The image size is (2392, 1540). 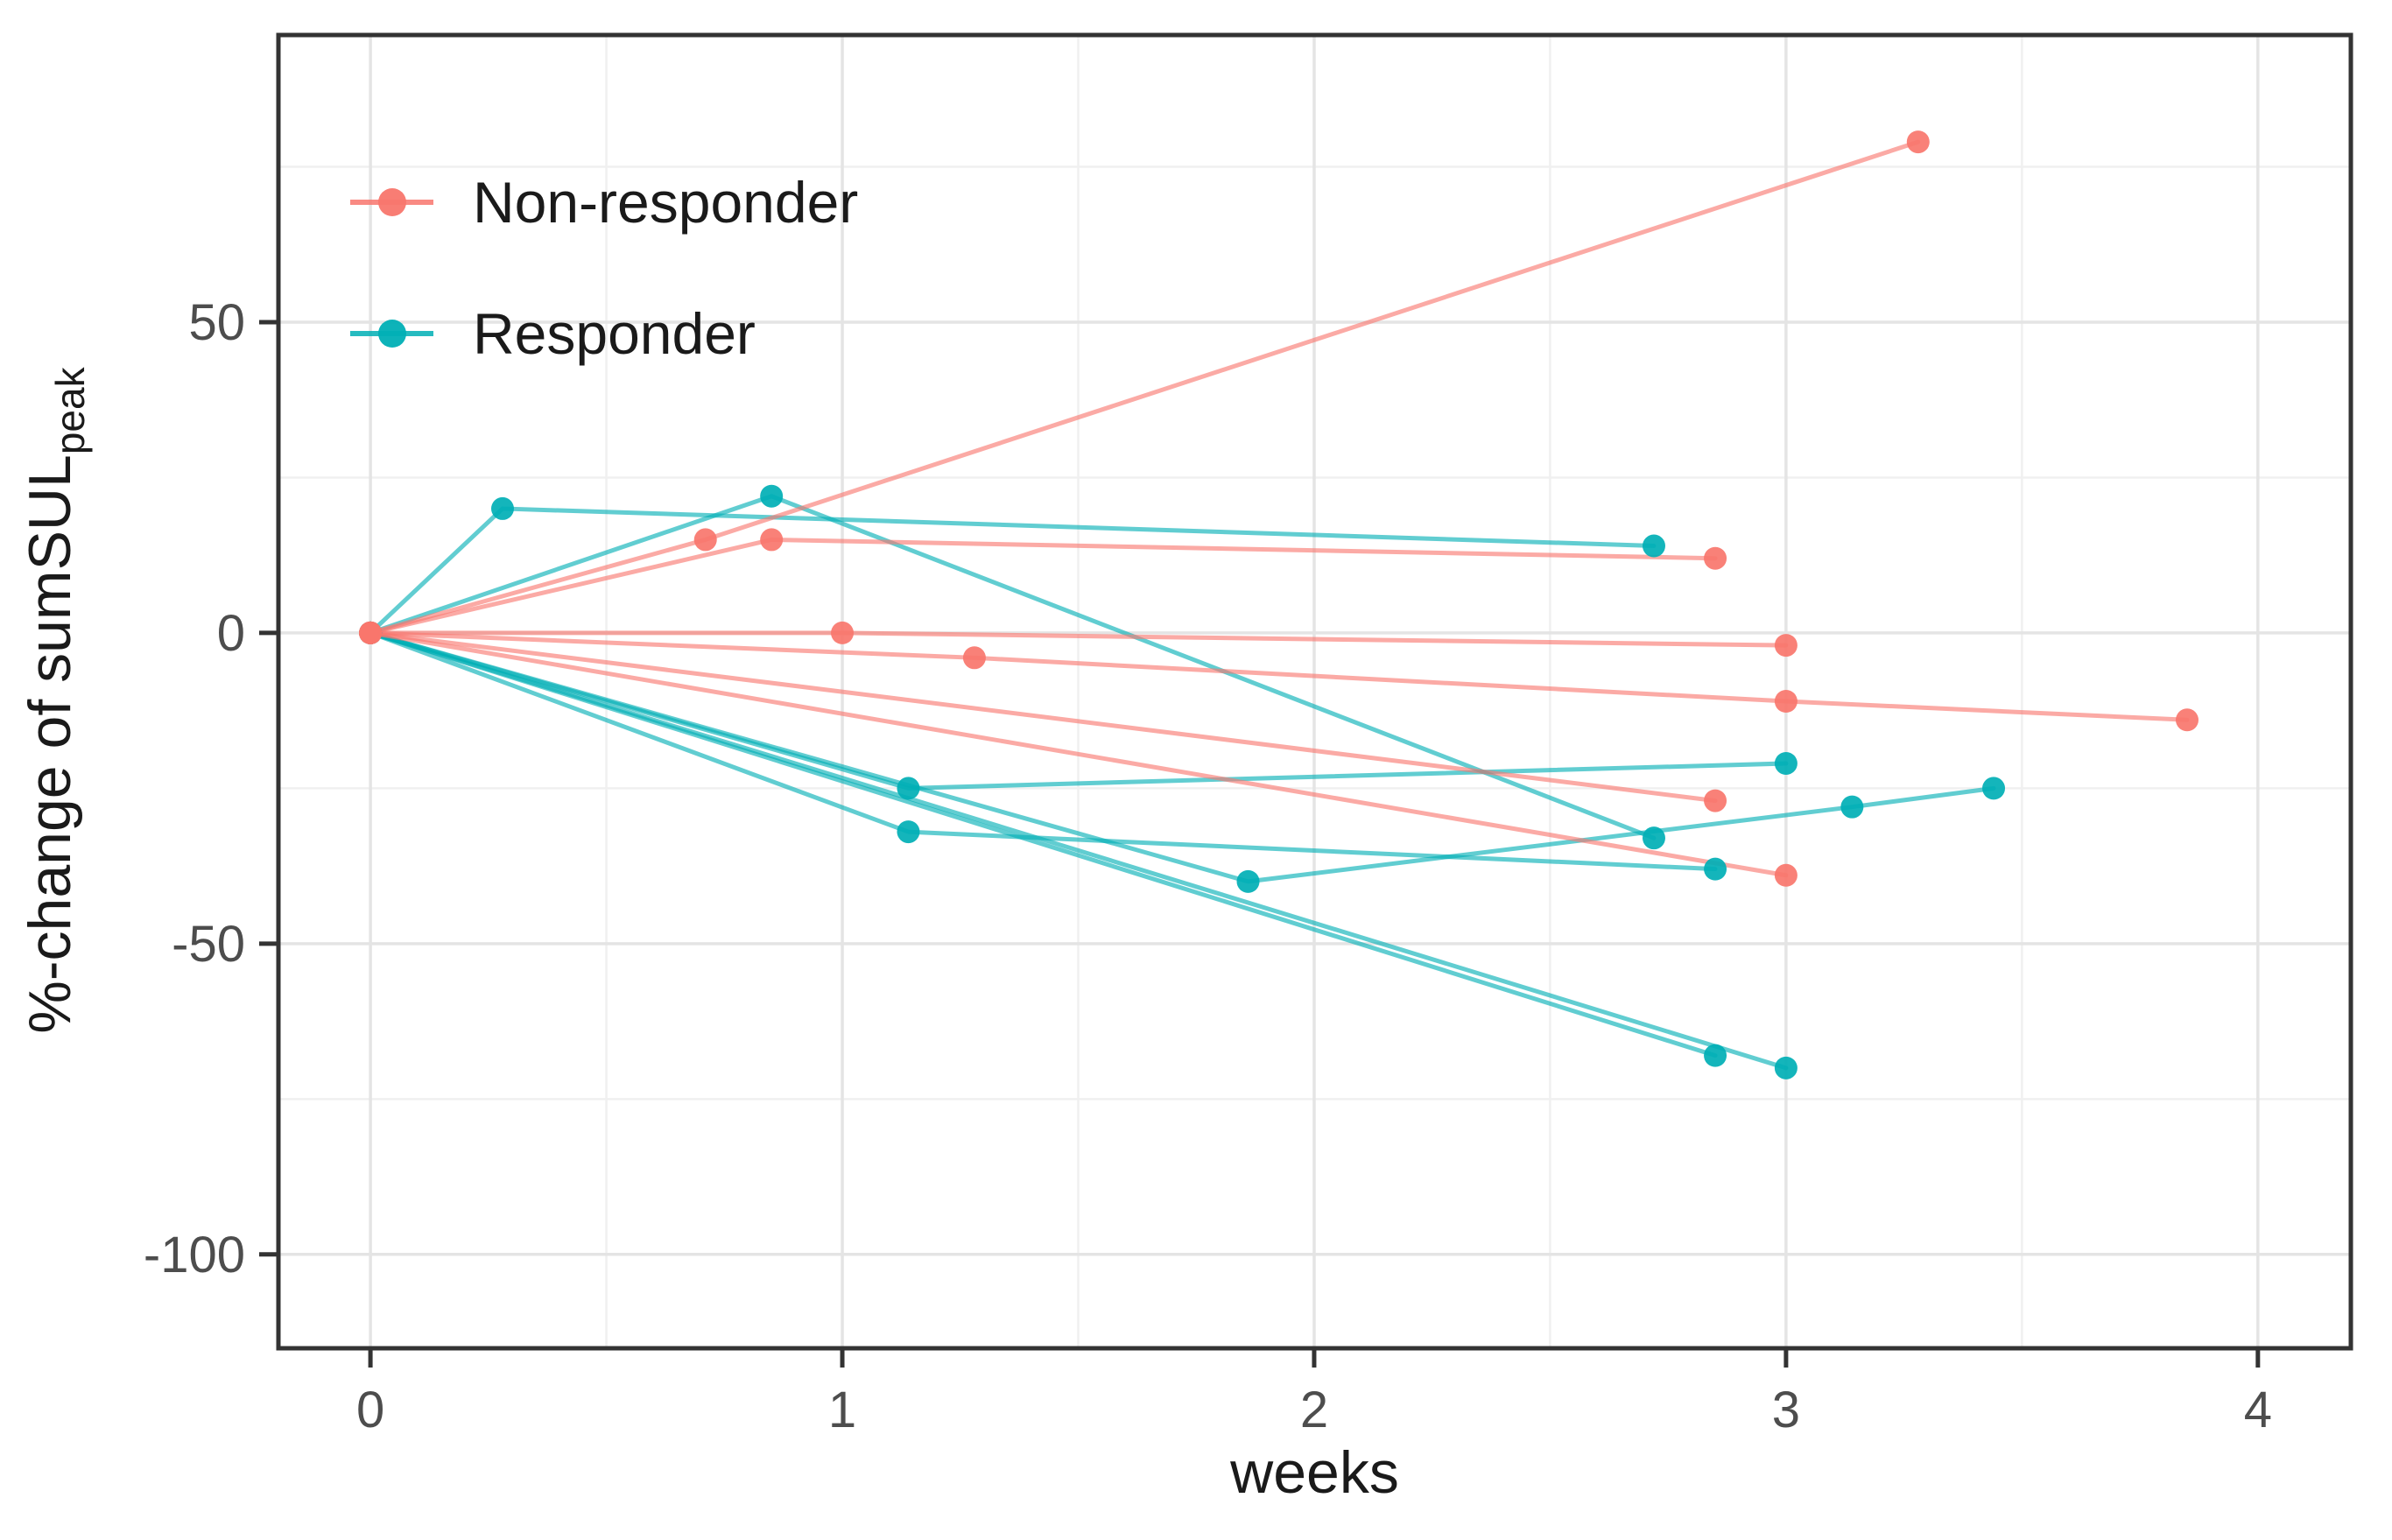 What do you see at coordinates (208, 944) in the screenshot?
I see `y-axis-tick-label: -50` at bounding box center [208, 944].